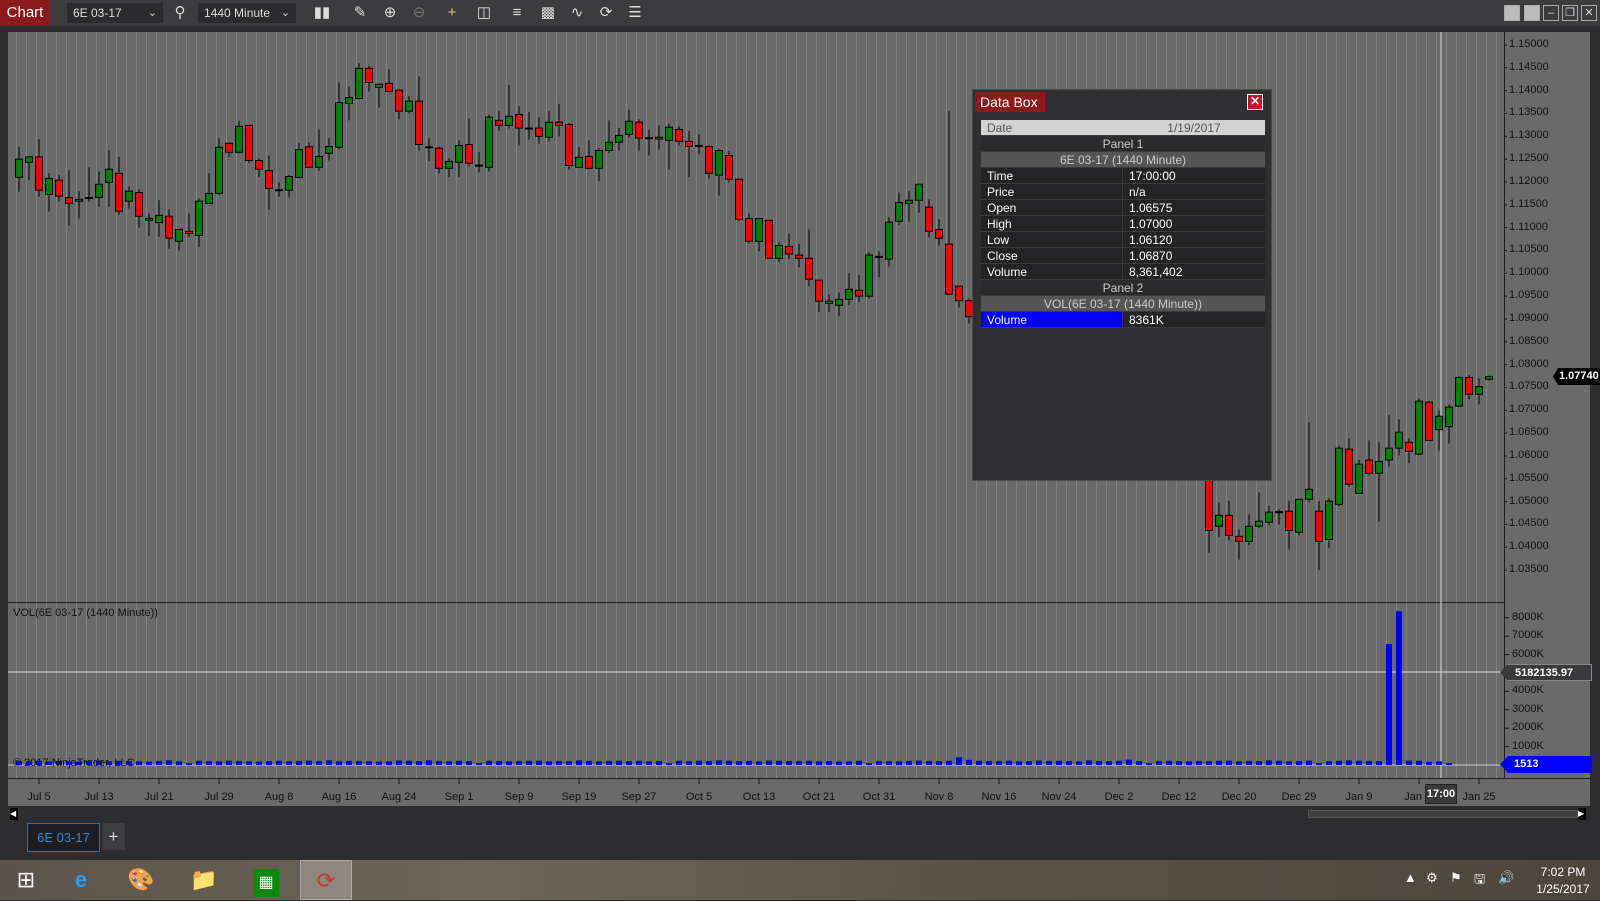  Describe the element at coordinates (113, 836) in the screenshot. I see `add-tab-button: +` at that location.